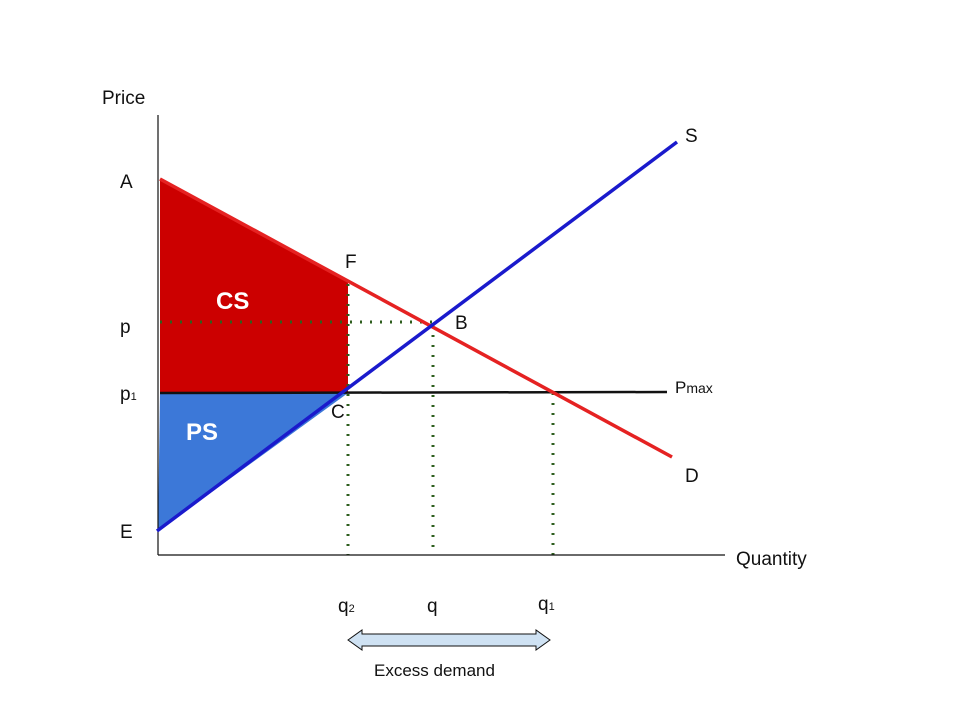  I want to click on consumer-surplus-area, so click(254, 286).